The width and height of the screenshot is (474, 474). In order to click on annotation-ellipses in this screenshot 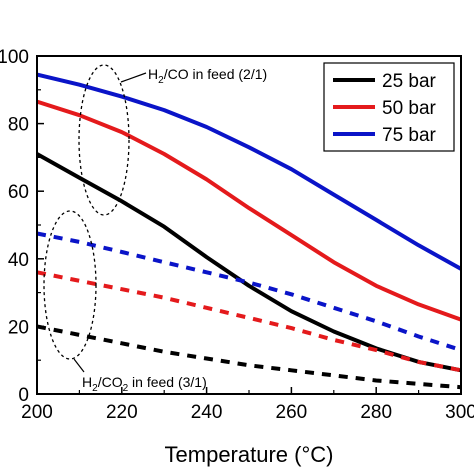, I will do `click(95, 218)`.